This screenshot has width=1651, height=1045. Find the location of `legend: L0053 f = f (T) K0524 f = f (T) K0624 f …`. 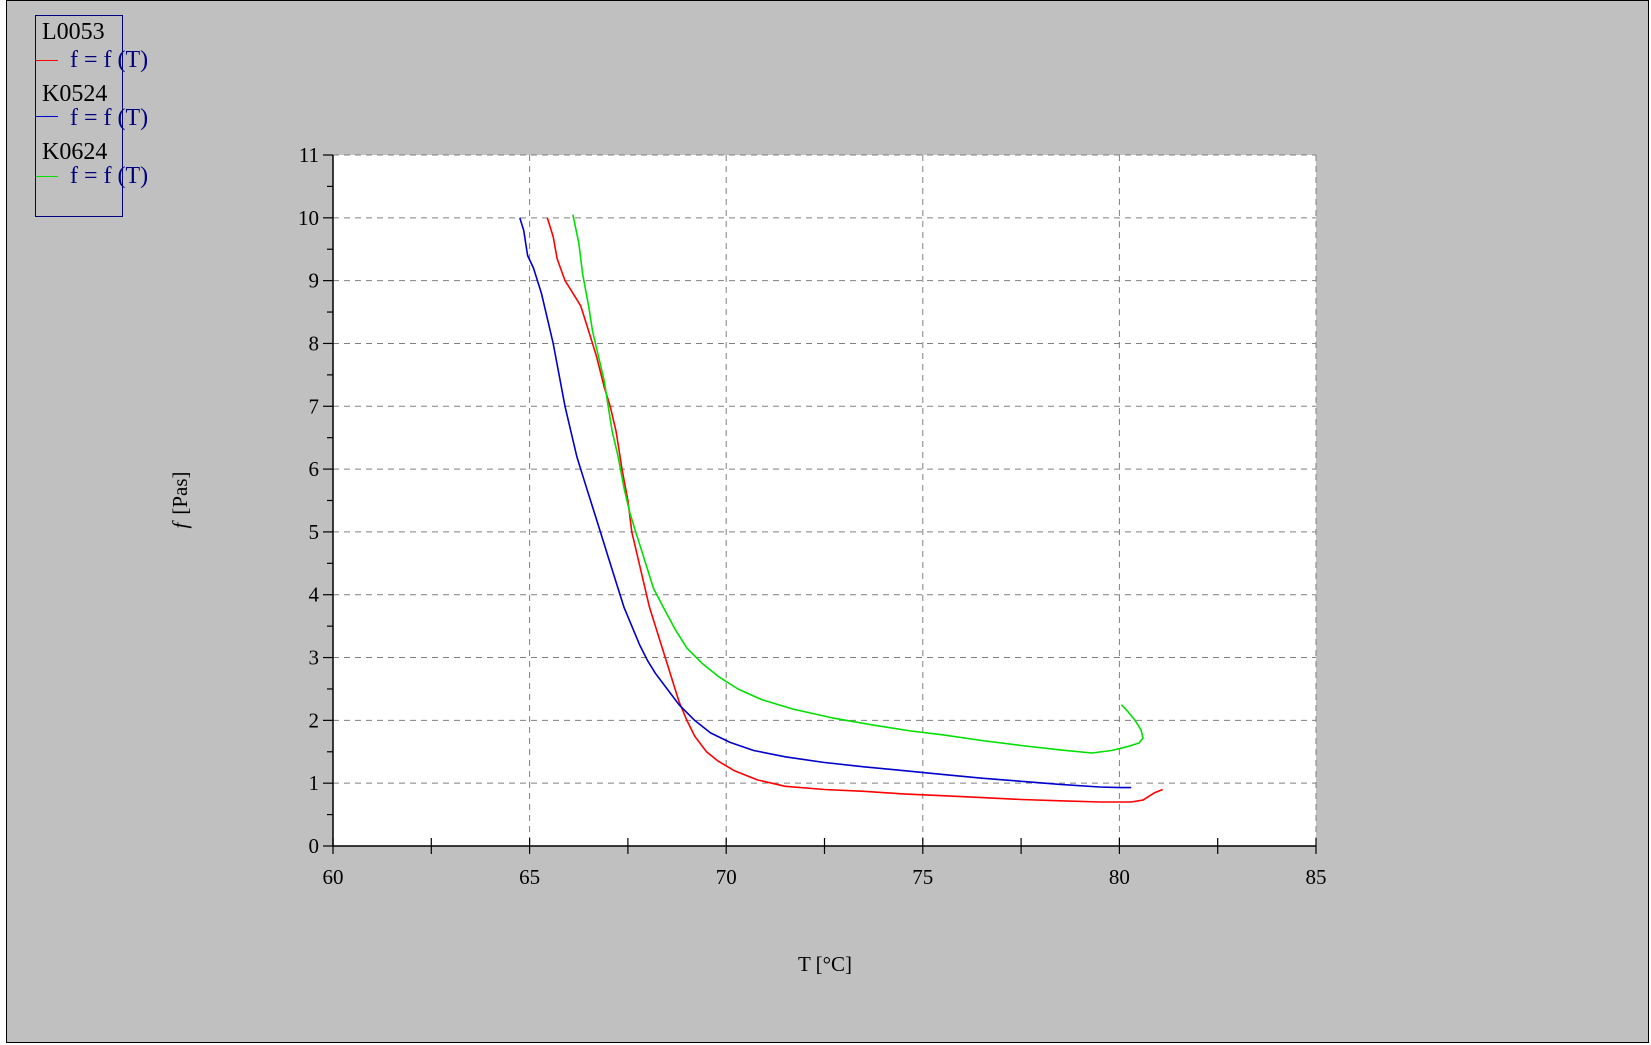

legend: L0053 f = f (T) K0524 f = f (T) K0624 f … is located at coordinates (91, 116).